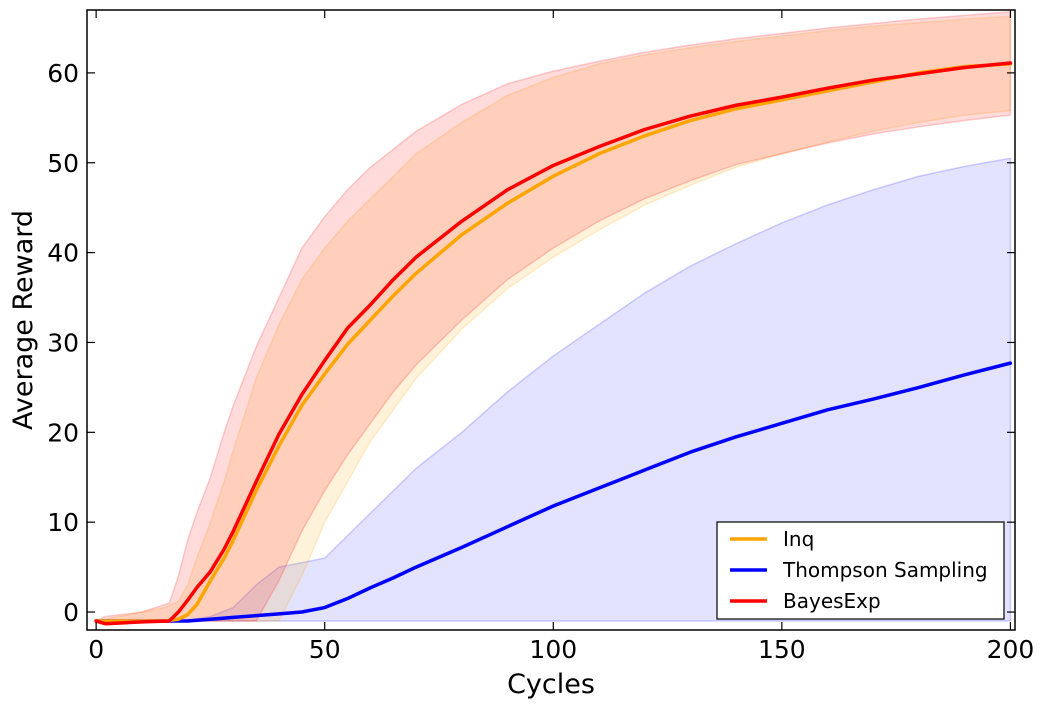 This screenshot has height=708, width=1047. I want to click on legend-label: Thompson Sampling, so click(885, 570).